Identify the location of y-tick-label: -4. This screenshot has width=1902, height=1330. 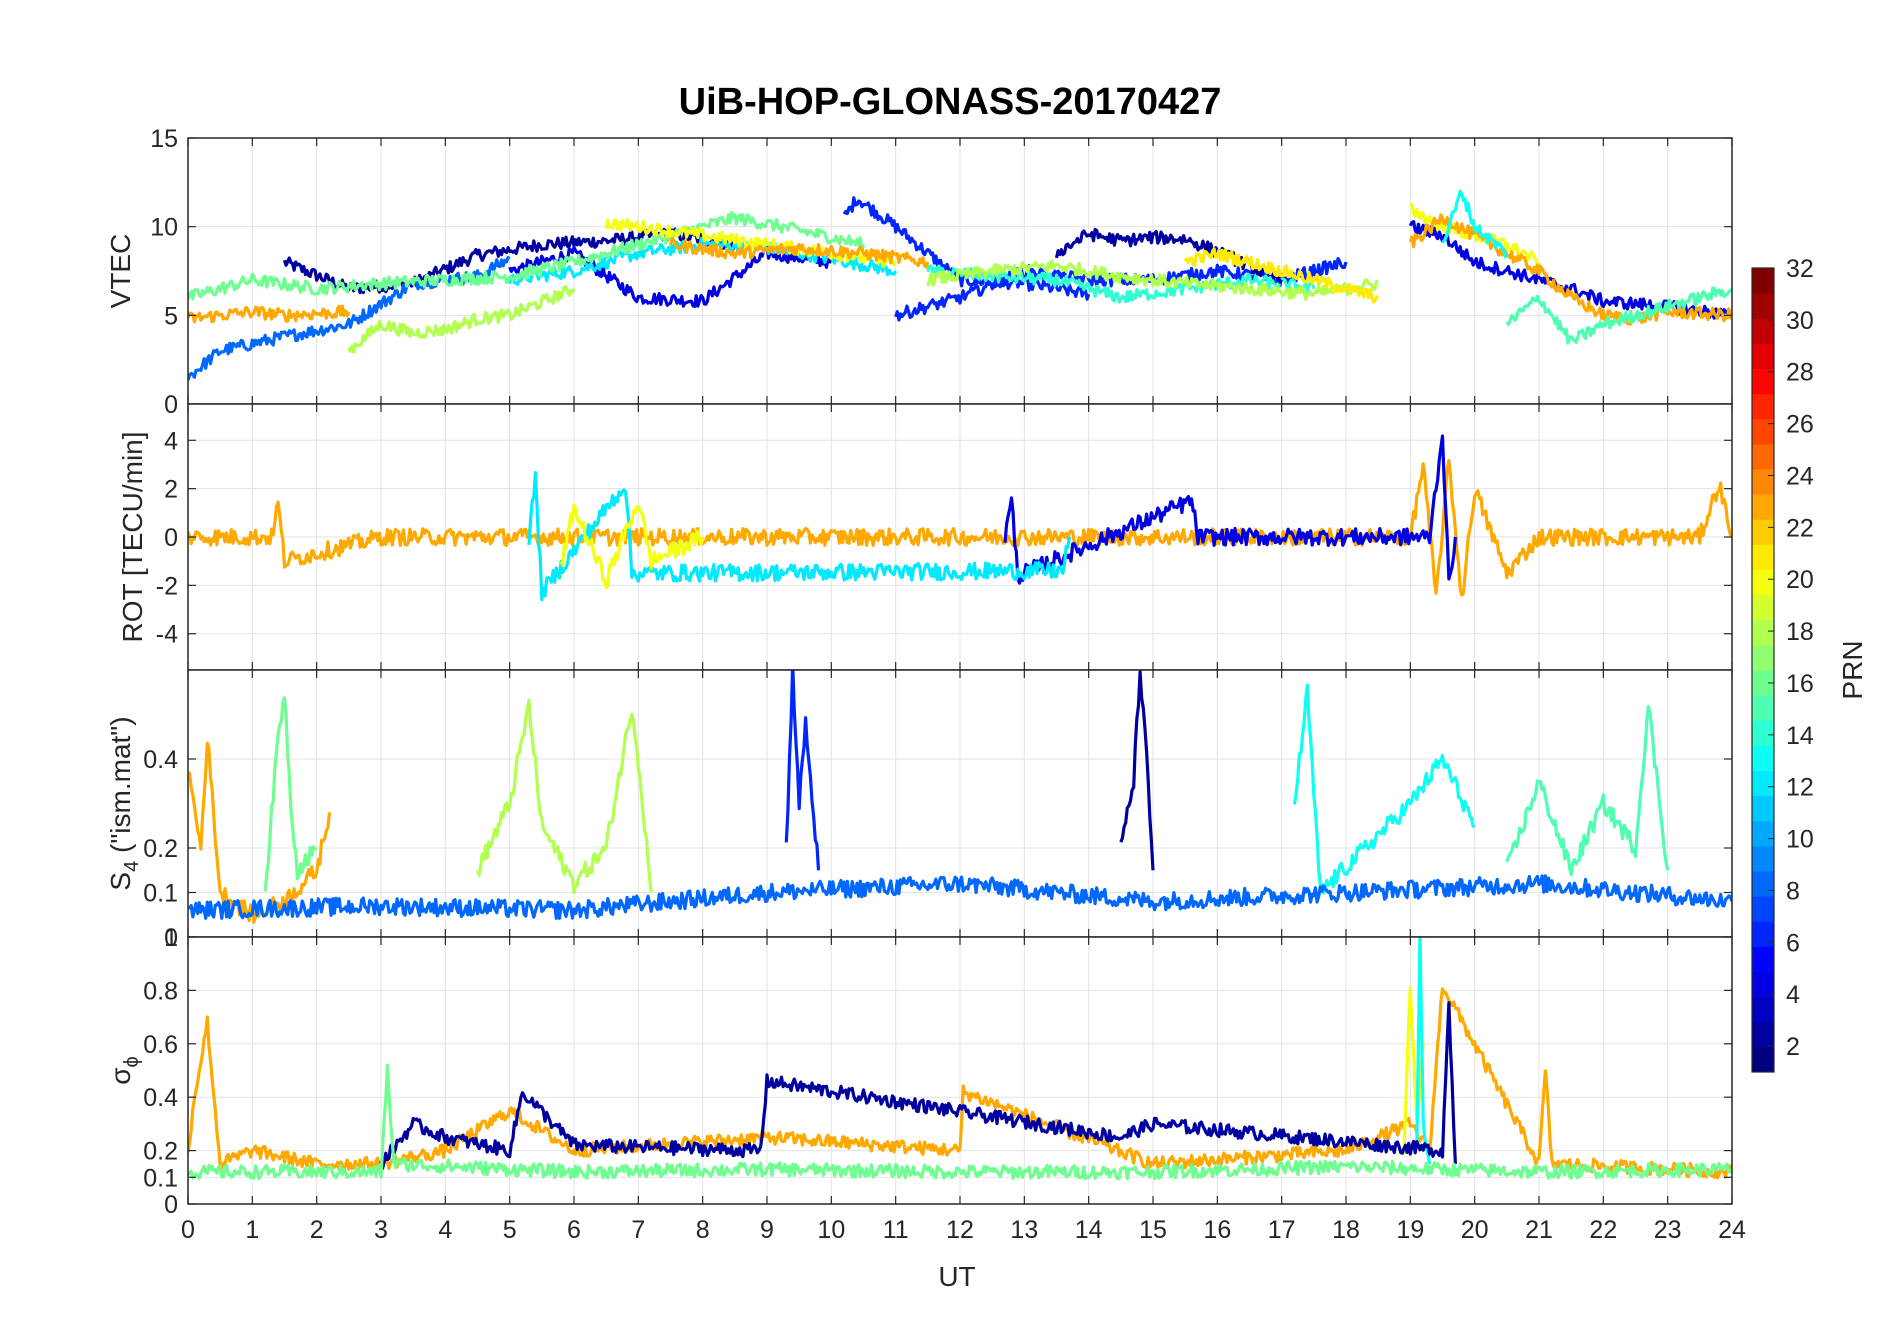
(167, 635).